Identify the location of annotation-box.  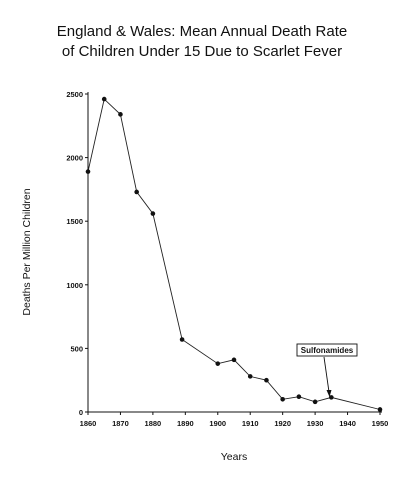
(327, 350).